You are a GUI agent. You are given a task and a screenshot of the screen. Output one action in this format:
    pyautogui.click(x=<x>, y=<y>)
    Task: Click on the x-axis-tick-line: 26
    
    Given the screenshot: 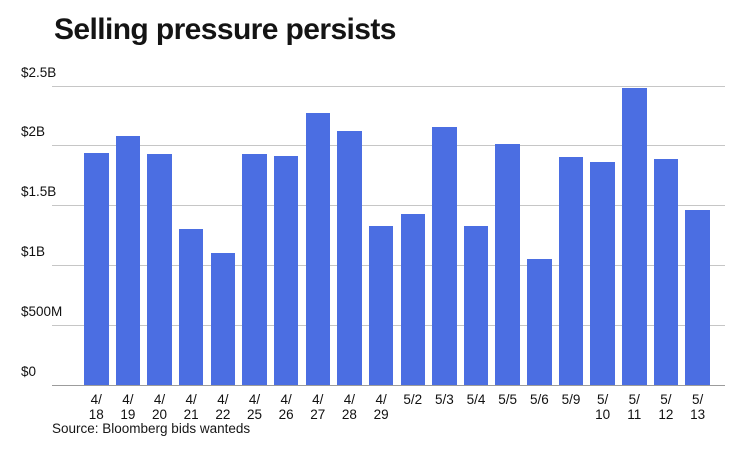 What is the action you would take?
    pyautogui.click(x=286, y=414)
    